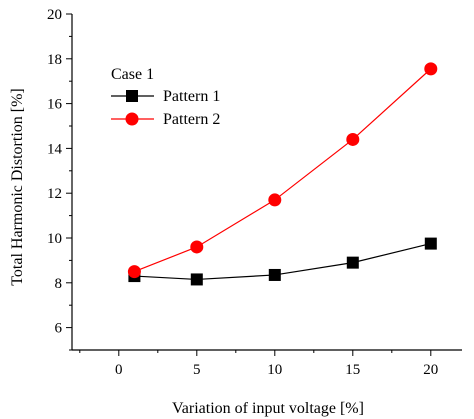  I want to click on legend-label: Pattern 1, so click(191, 96).